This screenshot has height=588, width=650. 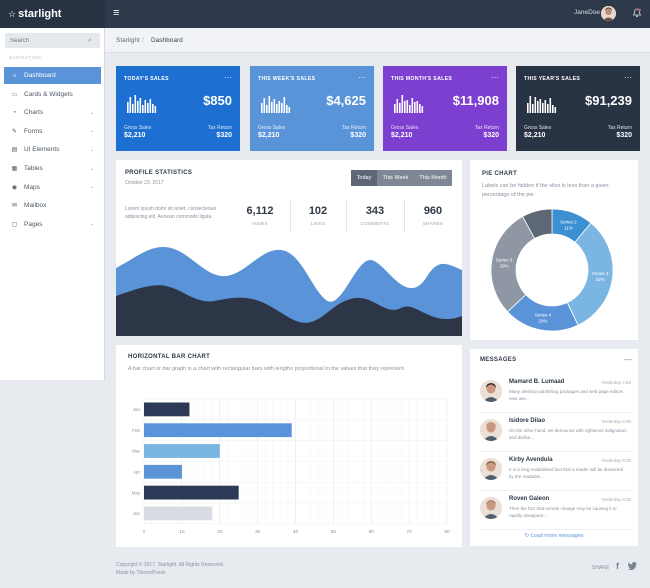 I want to click on sidebar-item-forms: ✎ Forms ⌄, so click(x=52, y=131).